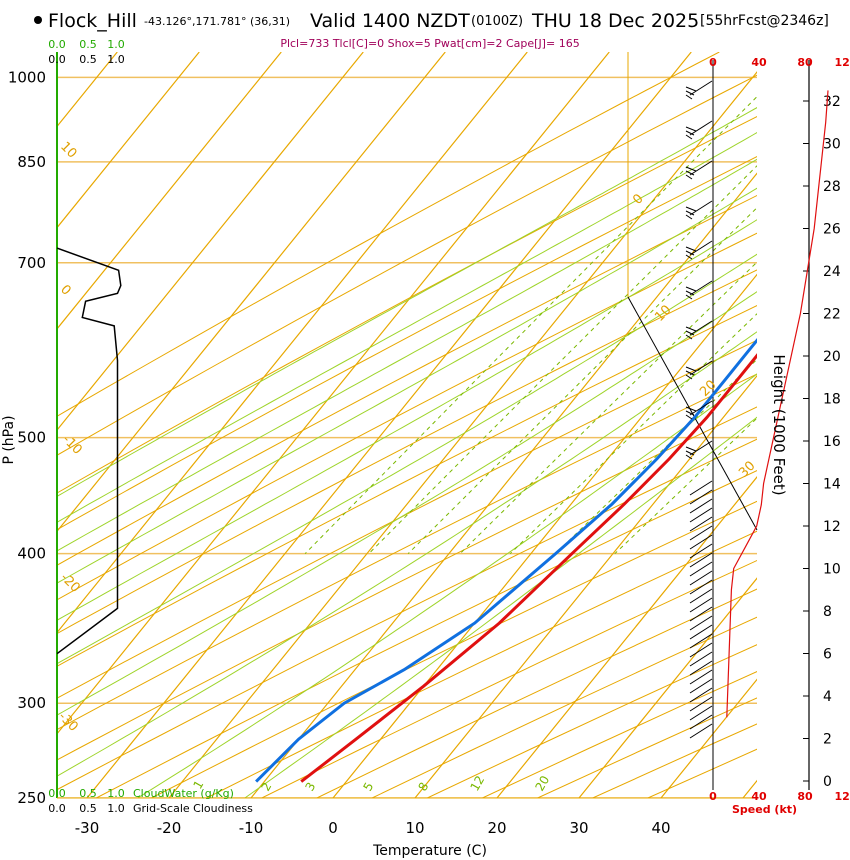  What do you see at coordinates (832, 145) in the screenshot?
I see `height-tick-label: 30` at bounding box center [832, 145].